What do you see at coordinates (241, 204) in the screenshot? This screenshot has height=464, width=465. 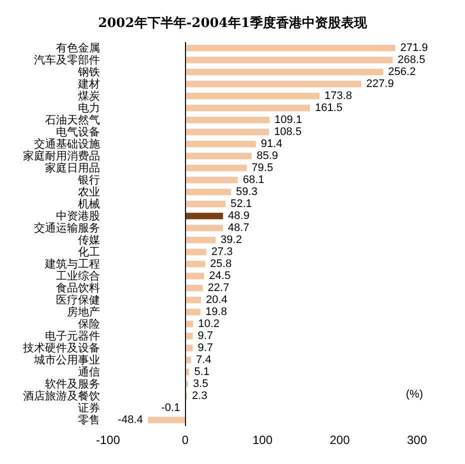 I see `data-label: 52.1` at bounding box center [241, 204].